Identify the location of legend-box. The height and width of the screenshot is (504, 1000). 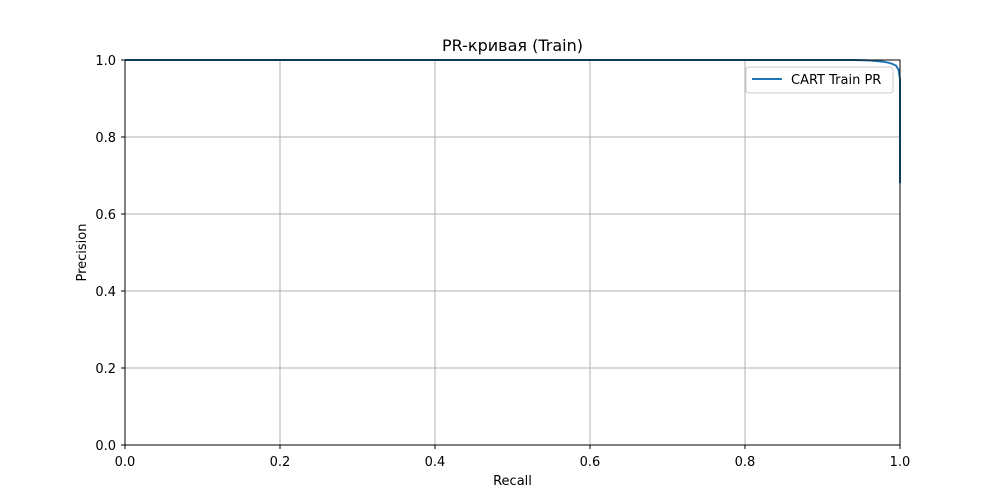
(819, 80).